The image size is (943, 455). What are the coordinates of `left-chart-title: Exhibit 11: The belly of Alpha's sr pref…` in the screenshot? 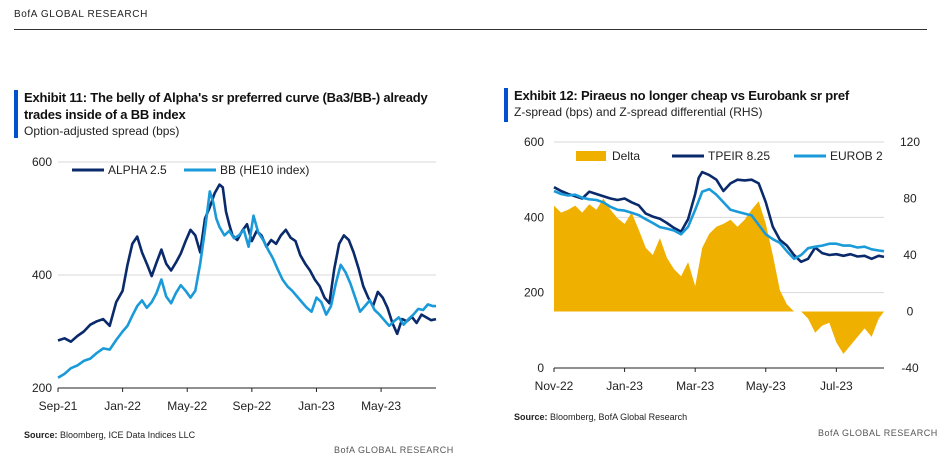 It's located at (226, 106).